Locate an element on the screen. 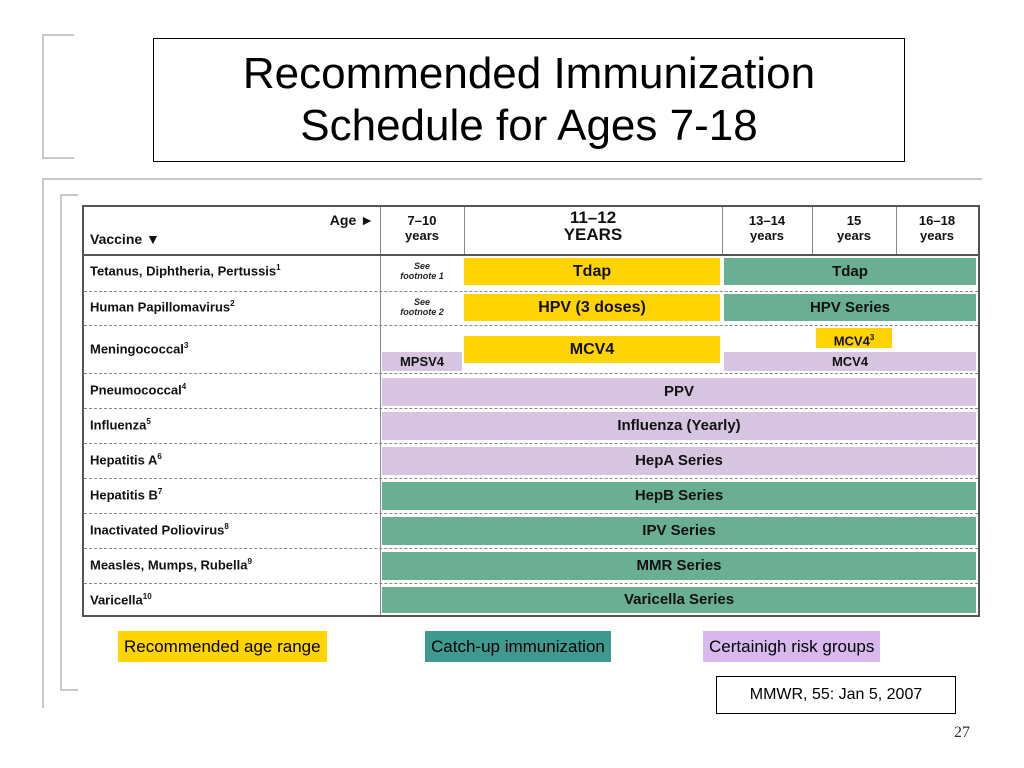  vaccine-name-mmr: Measles, Mumps, Rubella9 is located at coordinates (171, 565).